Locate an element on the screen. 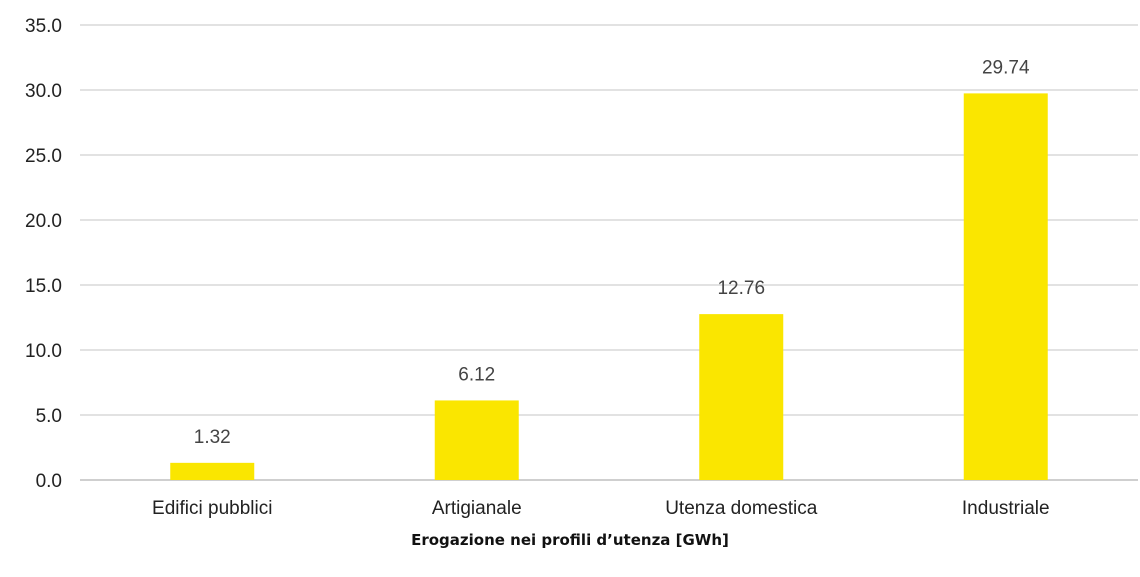 The width and height of the screenshot is (1140, 577). x-category-label: Edifici pubblici is located at coordinates (212, 508).